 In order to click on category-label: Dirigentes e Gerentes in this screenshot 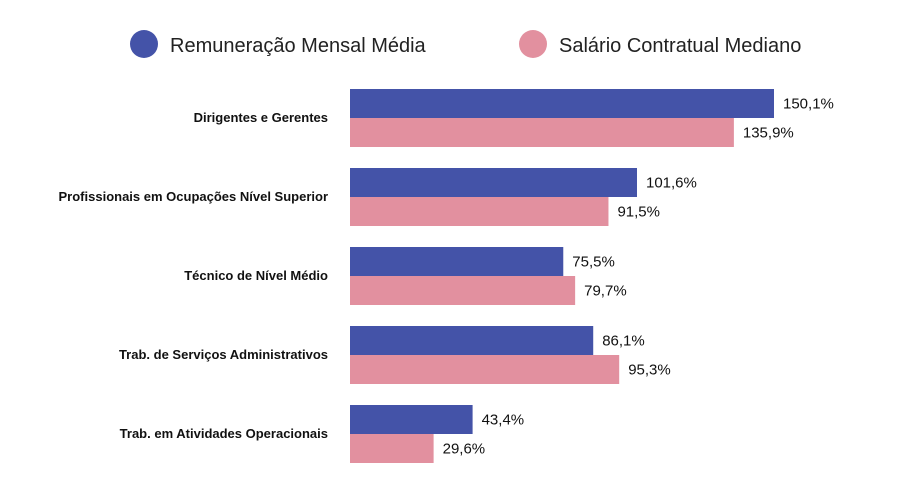, I will do `click(261, 117)`.